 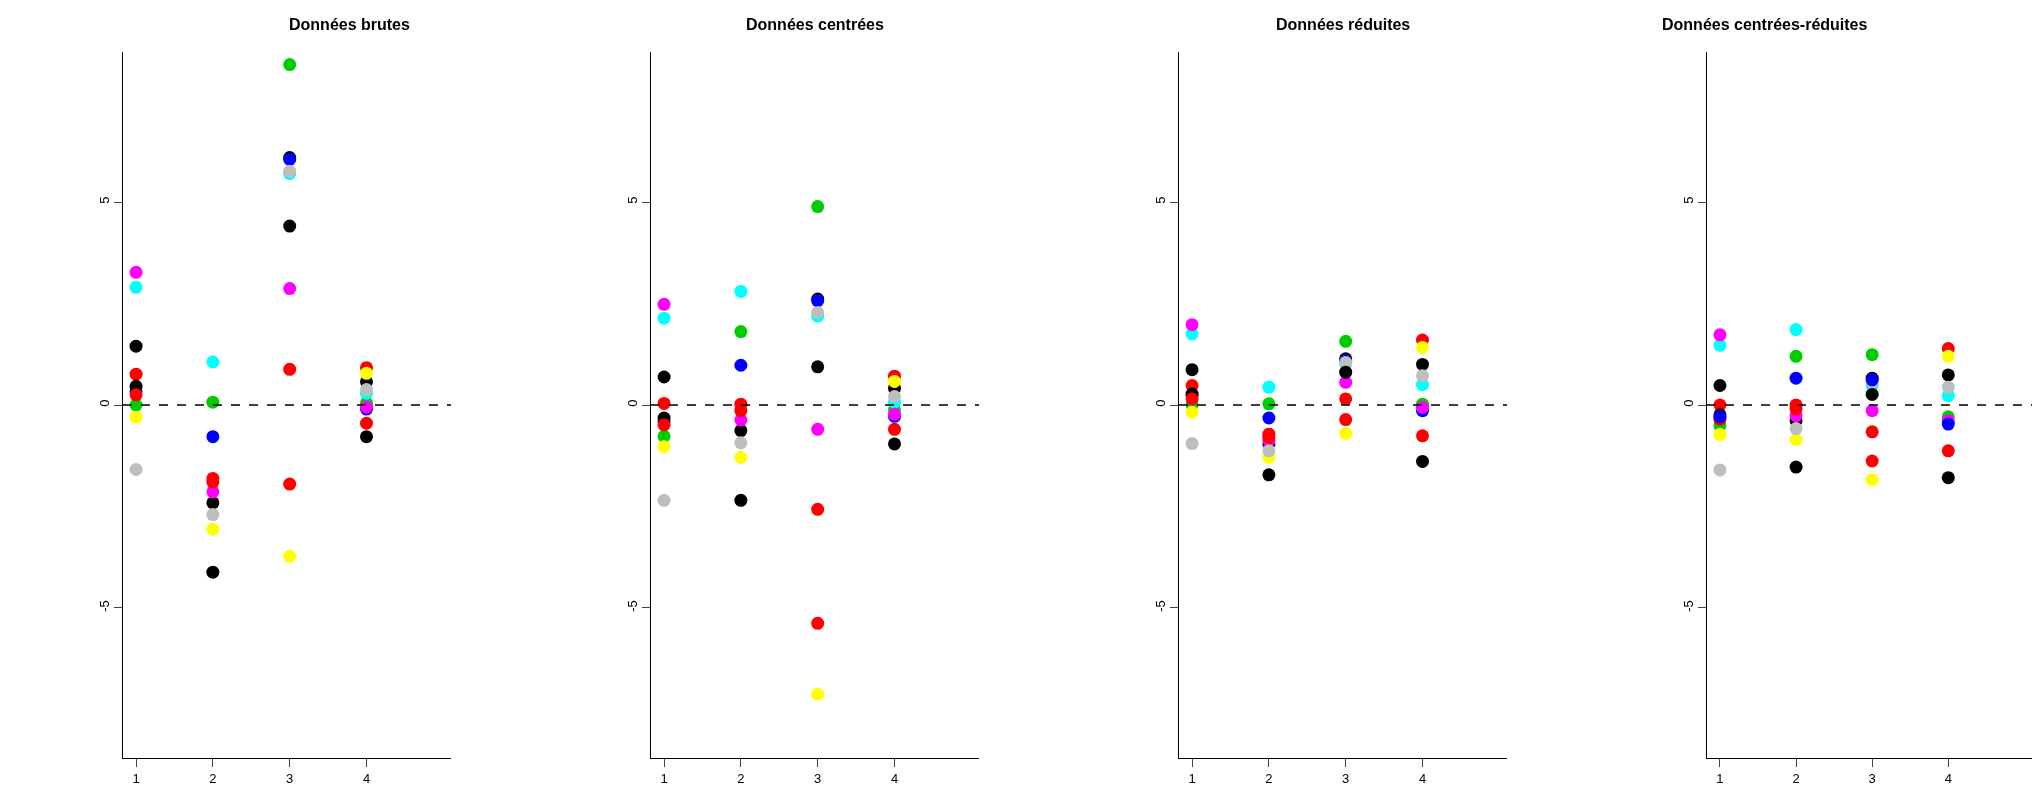 I want to click on chart-title: Données centrées, so click(x=815, y=24).